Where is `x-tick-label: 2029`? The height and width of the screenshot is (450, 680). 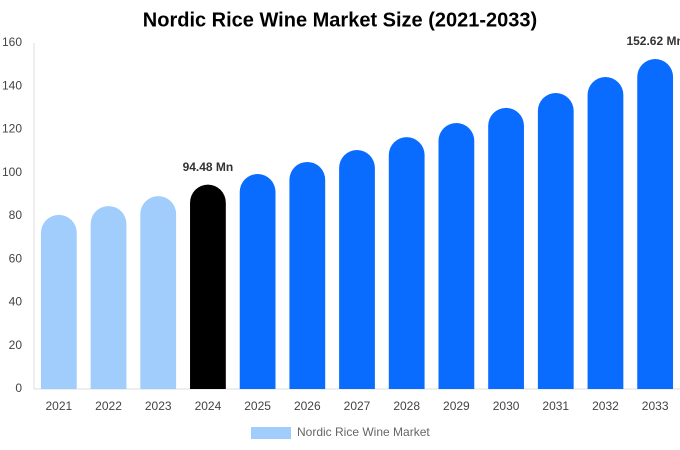
x-tick-label: 2029 is located at coordinates (456, 406).